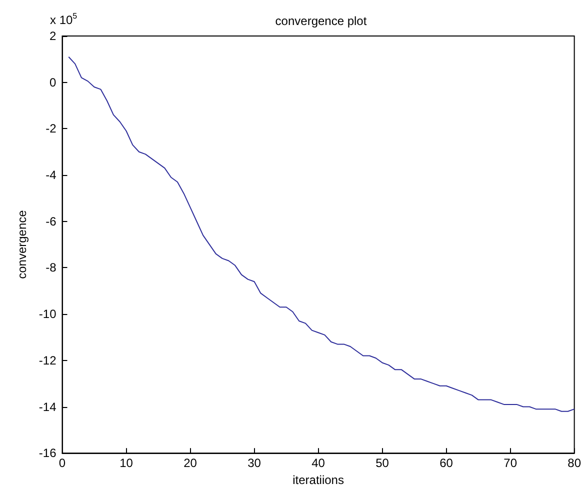 Image resolution: width=584 pixels, height=491 pixels. Describe the element at coordinates (53, 82) in the screenshot. I see `y-tick-label: 0` at that location.